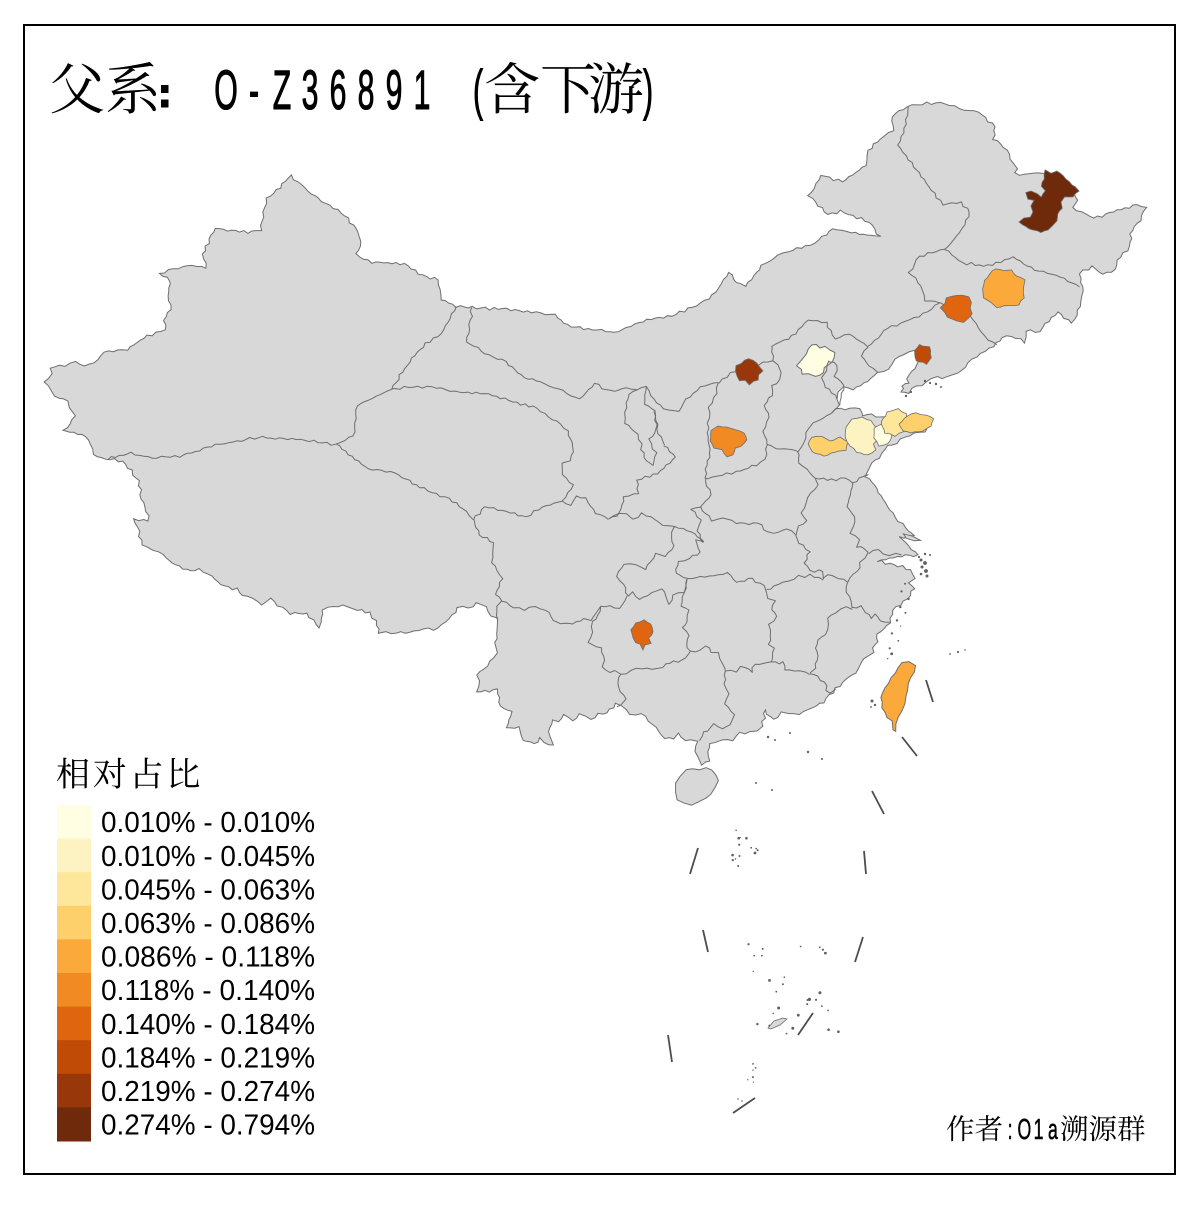  I want to click on svg-text: 0.184% - 0.219%, so click(208, 1058).